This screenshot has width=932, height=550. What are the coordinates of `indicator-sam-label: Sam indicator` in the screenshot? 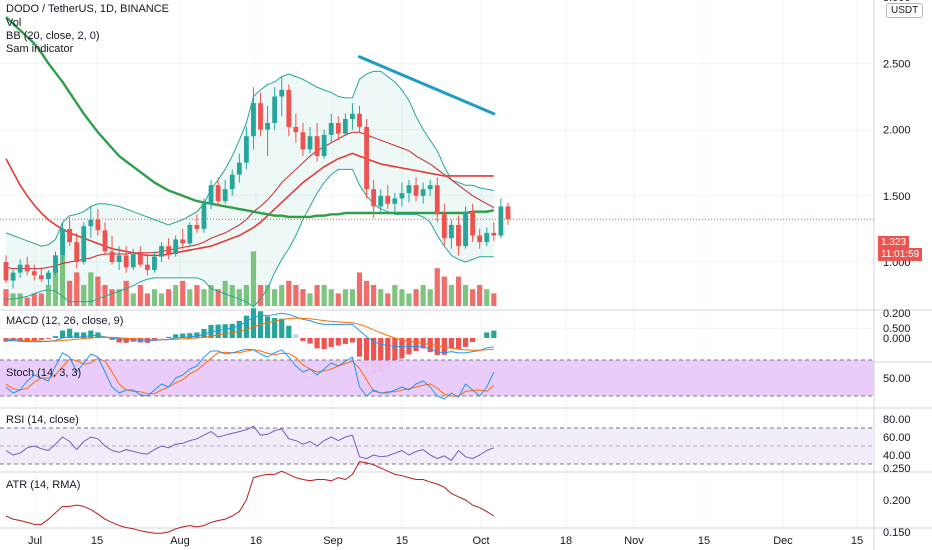 It's located at (40, 49).